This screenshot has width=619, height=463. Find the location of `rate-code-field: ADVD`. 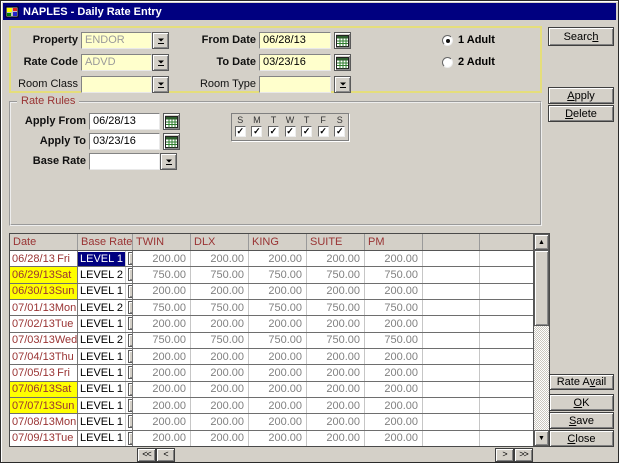

rate-code-field: ADVD is located at coordinates (116, 62).